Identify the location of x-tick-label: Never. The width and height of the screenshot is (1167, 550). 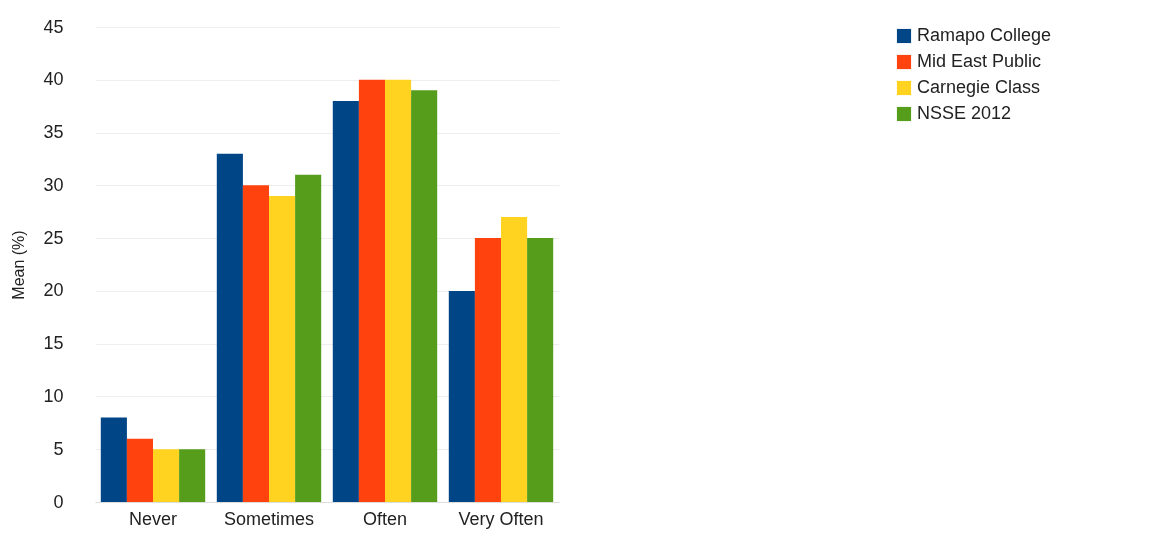
(153, 518).